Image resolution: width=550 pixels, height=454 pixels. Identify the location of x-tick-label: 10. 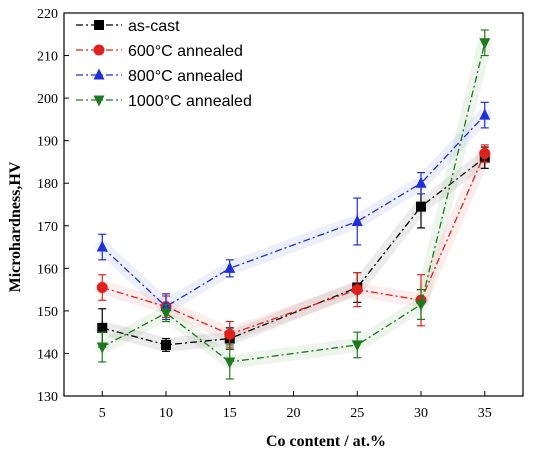
(166, 413).